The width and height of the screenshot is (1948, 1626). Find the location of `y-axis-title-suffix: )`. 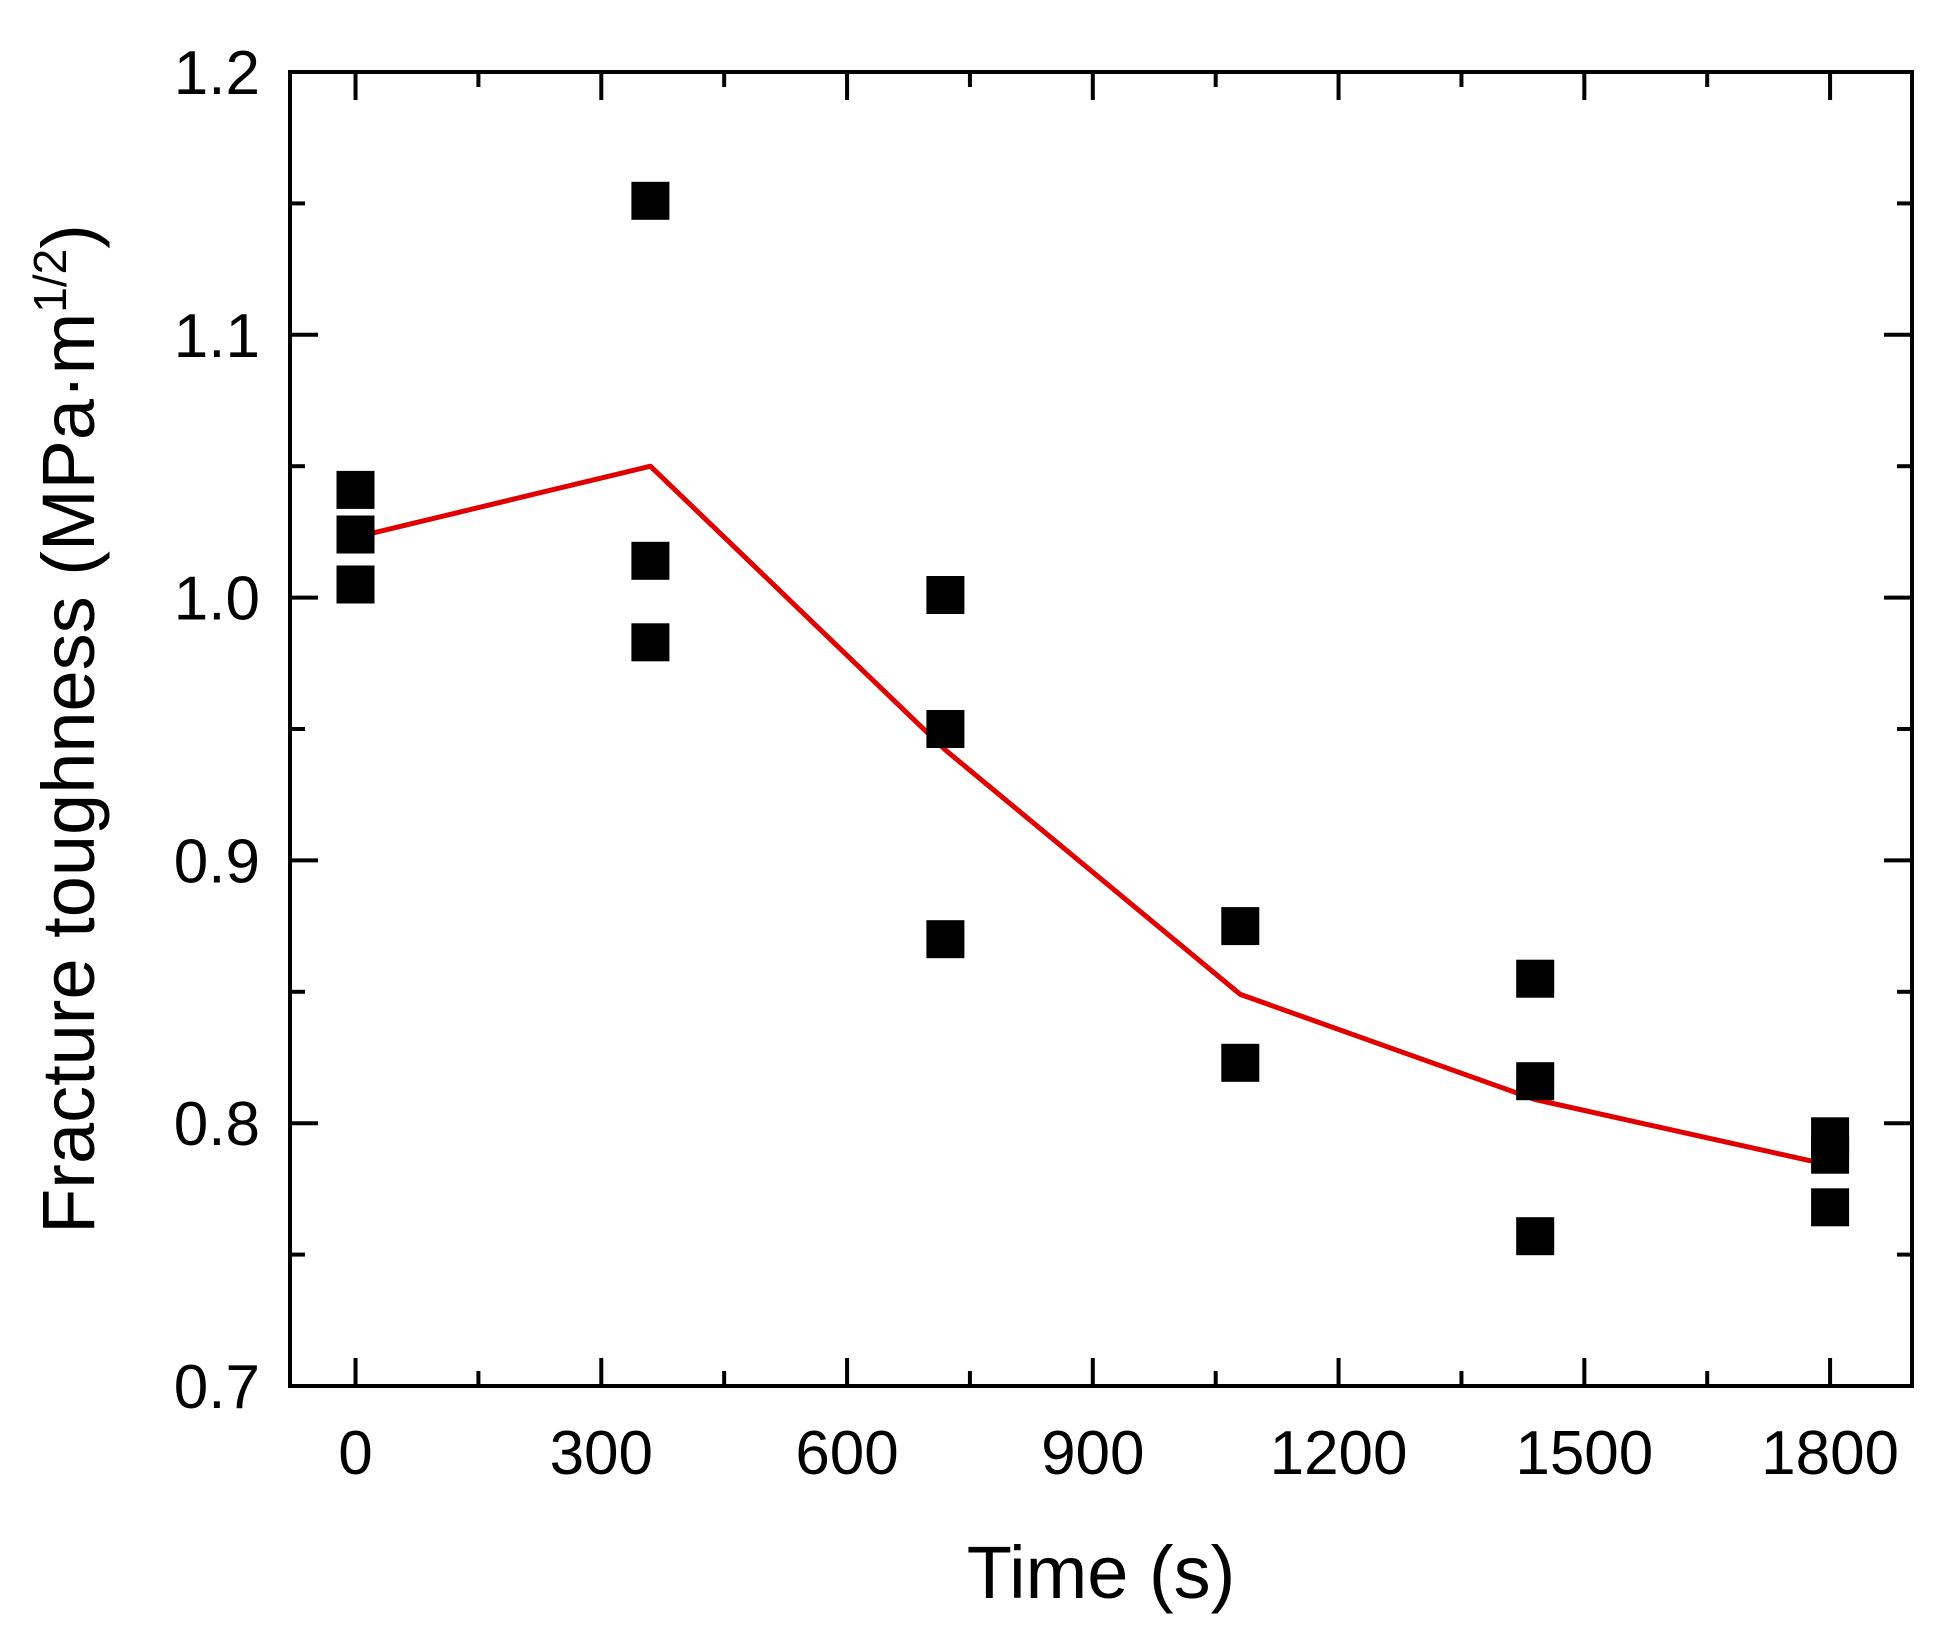

y-axis-title-suffix: ) is located at coordinates (68, 236).